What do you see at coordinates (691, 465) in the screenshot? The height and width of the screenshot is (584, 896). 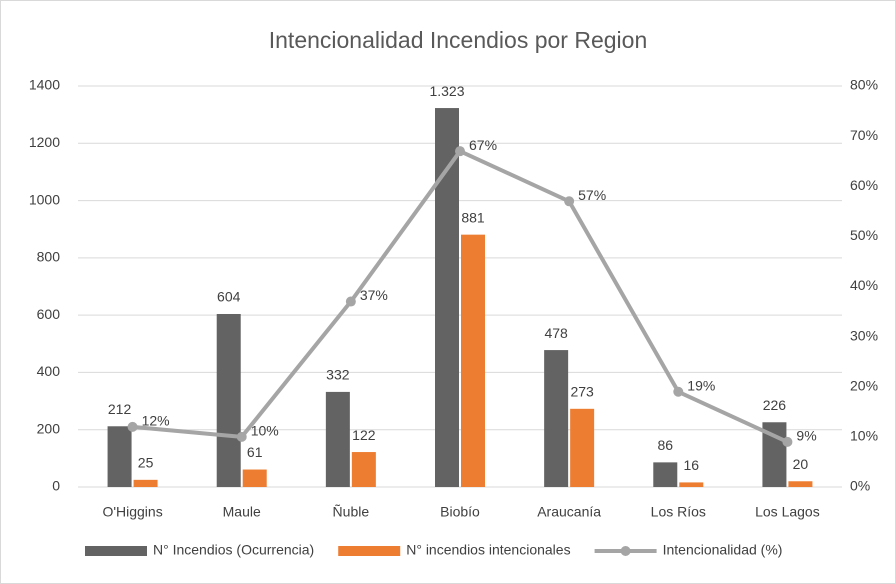 I see `data-label: 16` at bounding box center [691, 465].